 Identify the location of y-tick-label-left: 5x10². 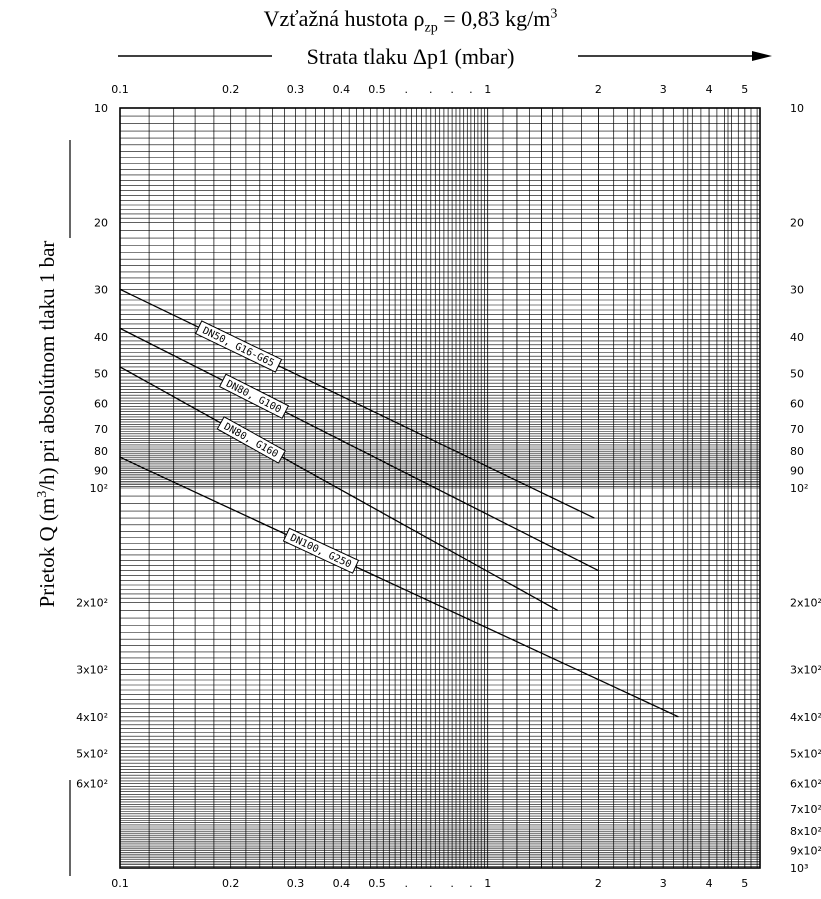
(92, 754).